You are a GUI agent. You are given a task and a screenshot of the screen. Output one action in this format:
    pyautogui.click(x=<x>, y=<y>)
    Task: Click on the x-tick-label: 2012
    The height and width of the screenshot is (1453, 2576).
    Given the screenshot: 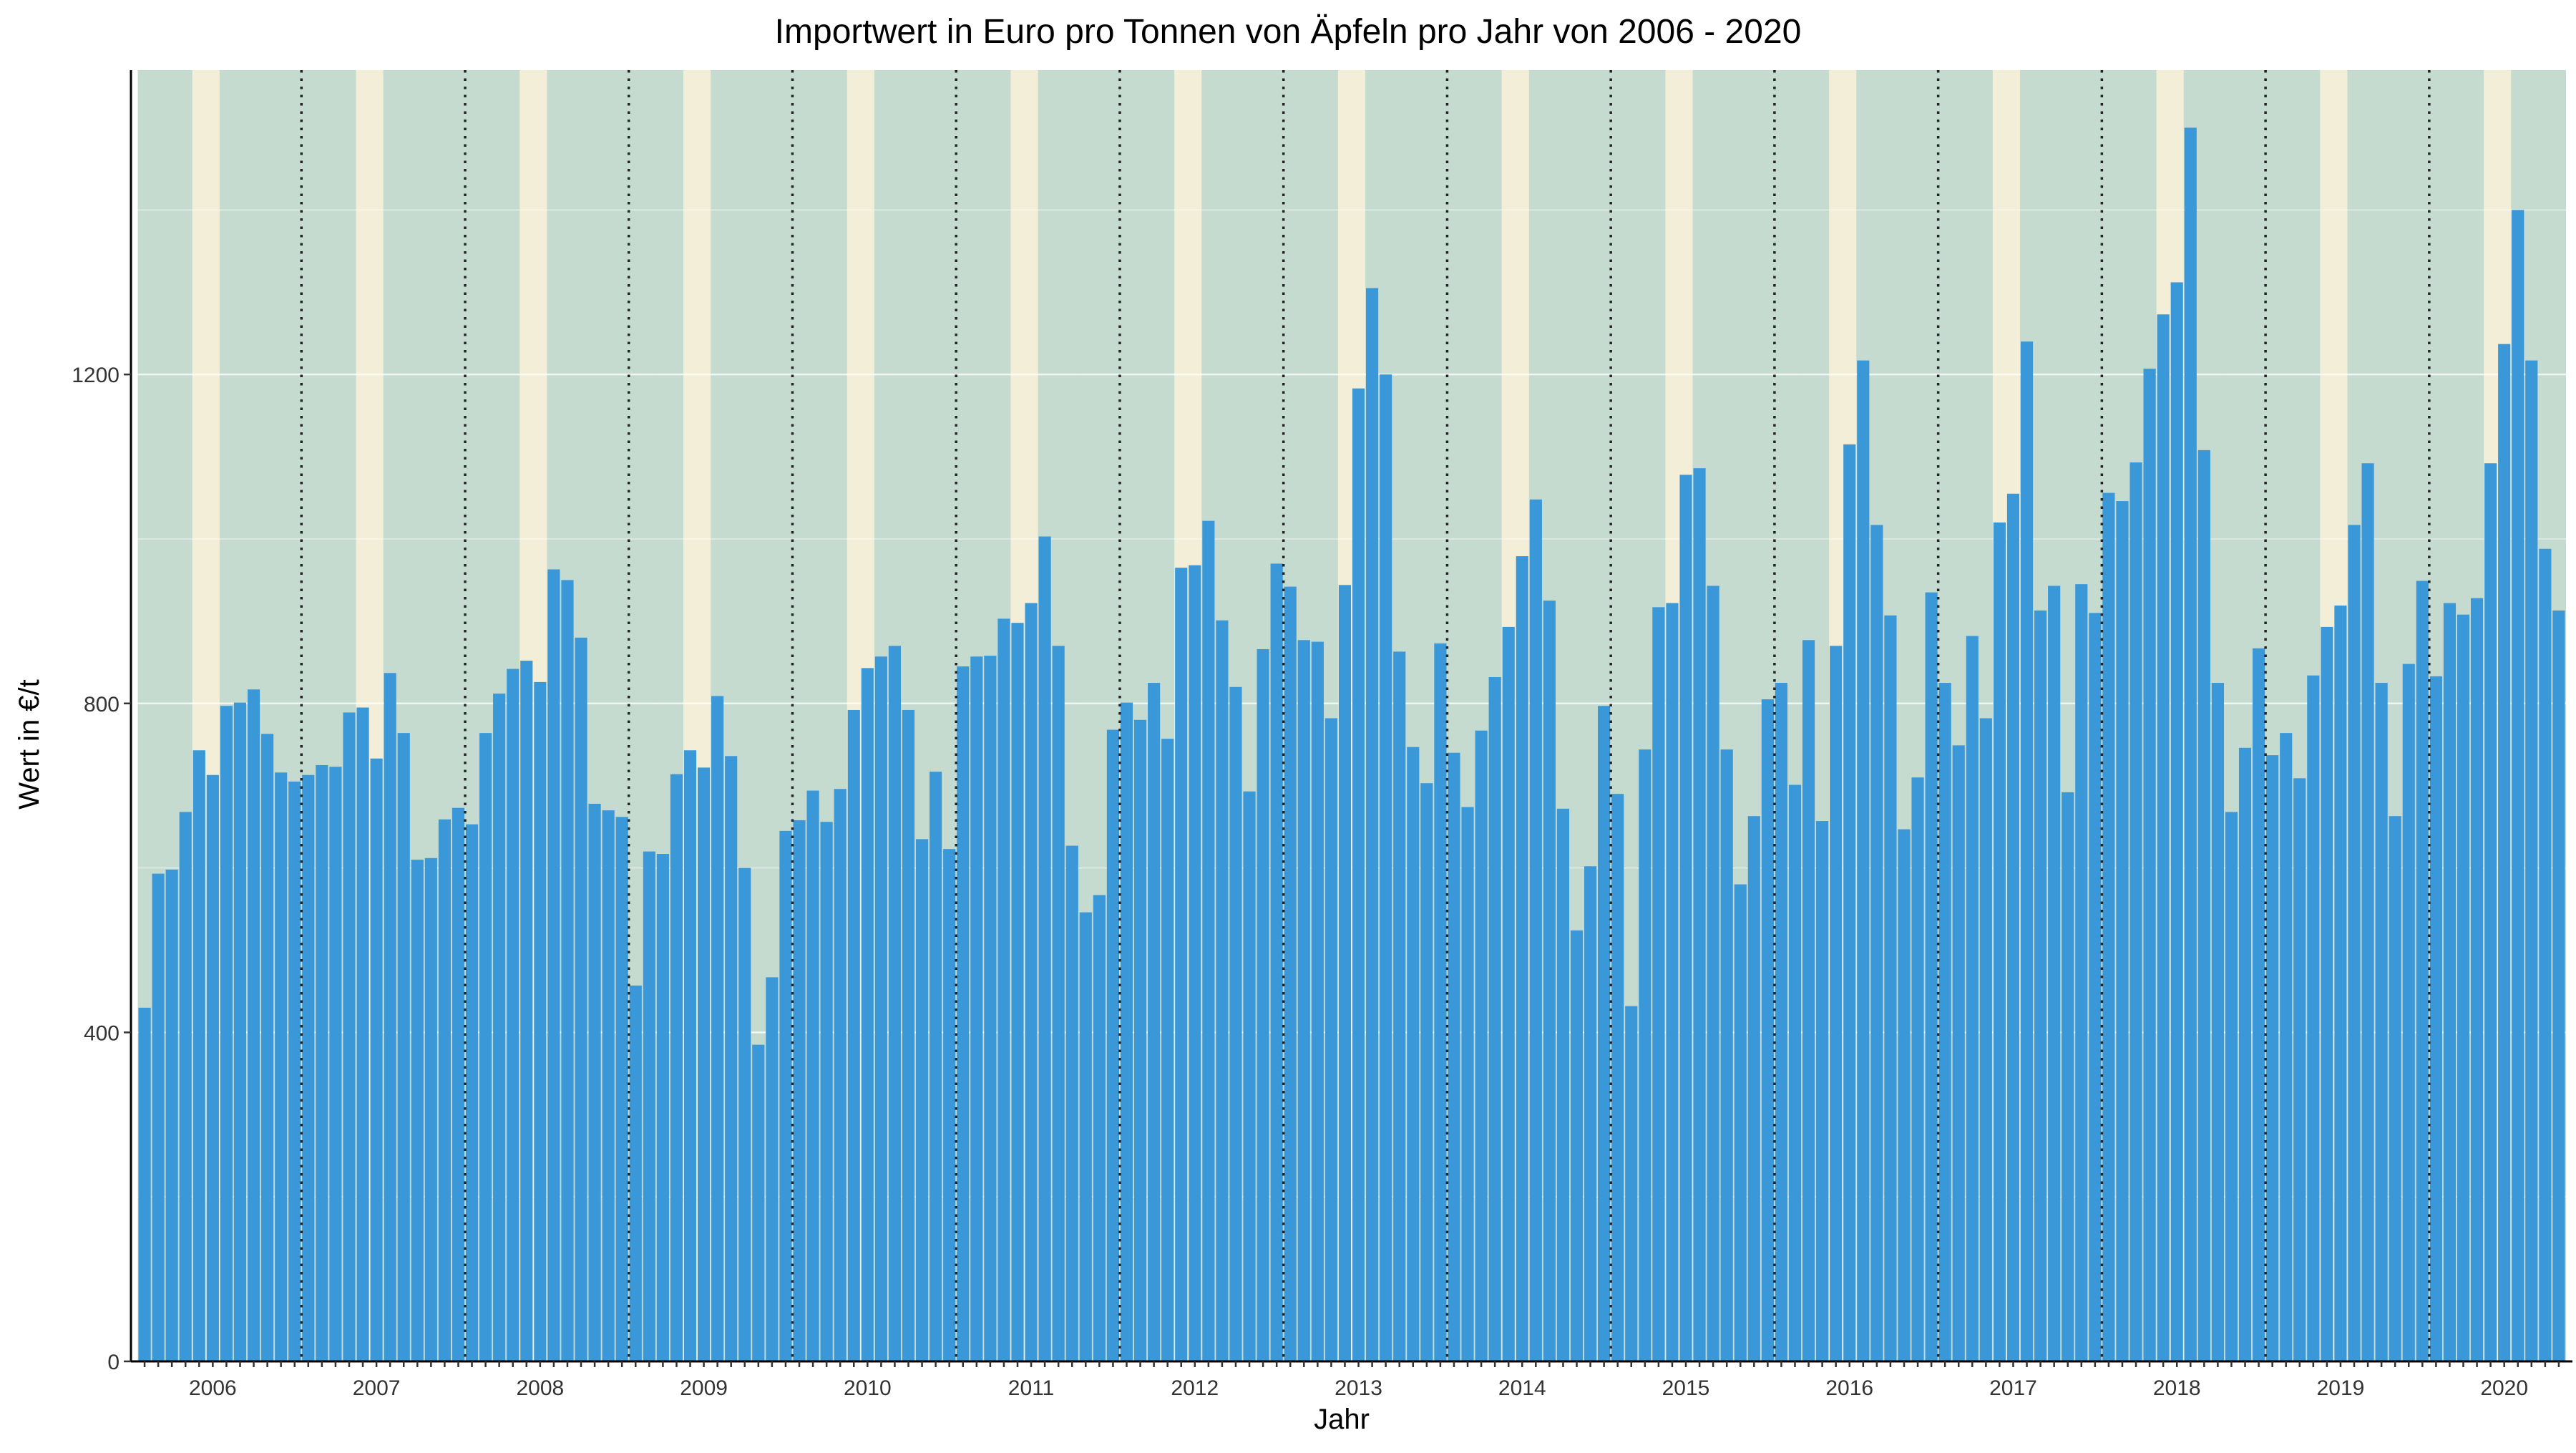 What is the action you would take?
    pyautogui.click(x=1195, y=1388)
    